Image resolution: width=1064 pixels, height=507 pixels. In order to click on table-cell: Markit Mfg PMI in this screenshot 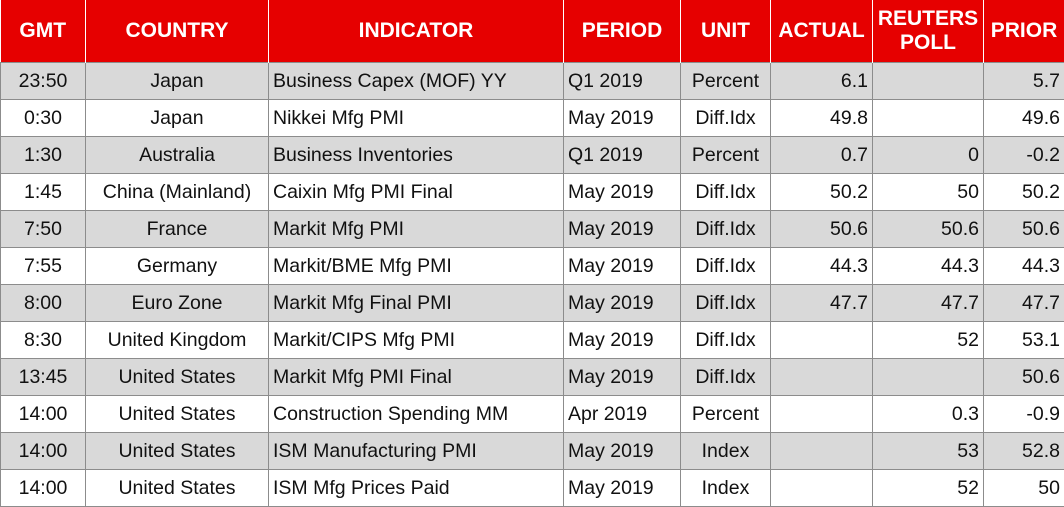, I will do `click(416, 229)`.